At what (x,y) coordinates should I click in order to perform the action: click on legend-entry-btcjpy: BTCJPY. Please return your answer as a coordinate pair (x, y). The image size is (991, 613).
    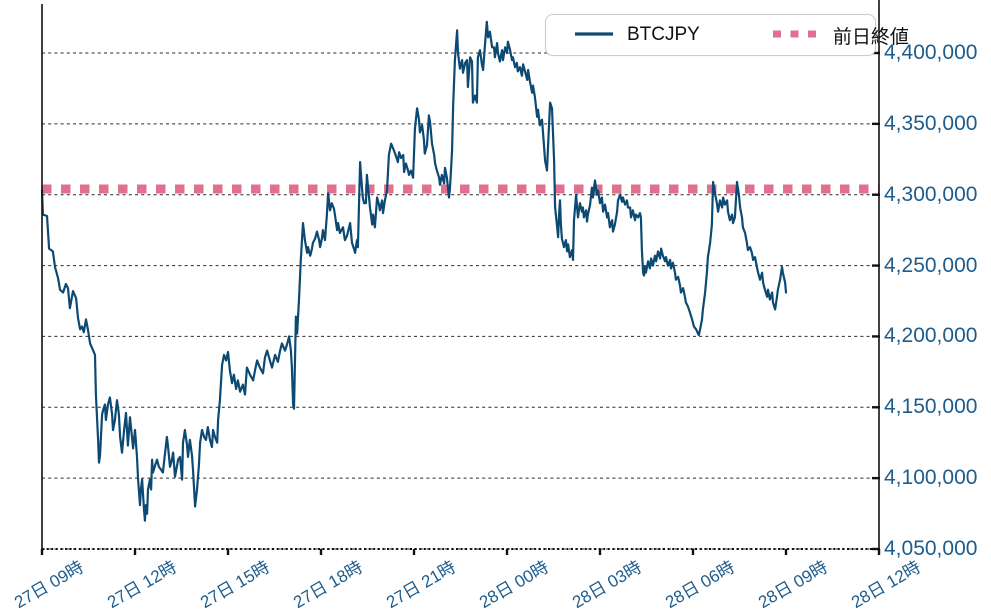
    Looking at the image, I should click on (637, 35).